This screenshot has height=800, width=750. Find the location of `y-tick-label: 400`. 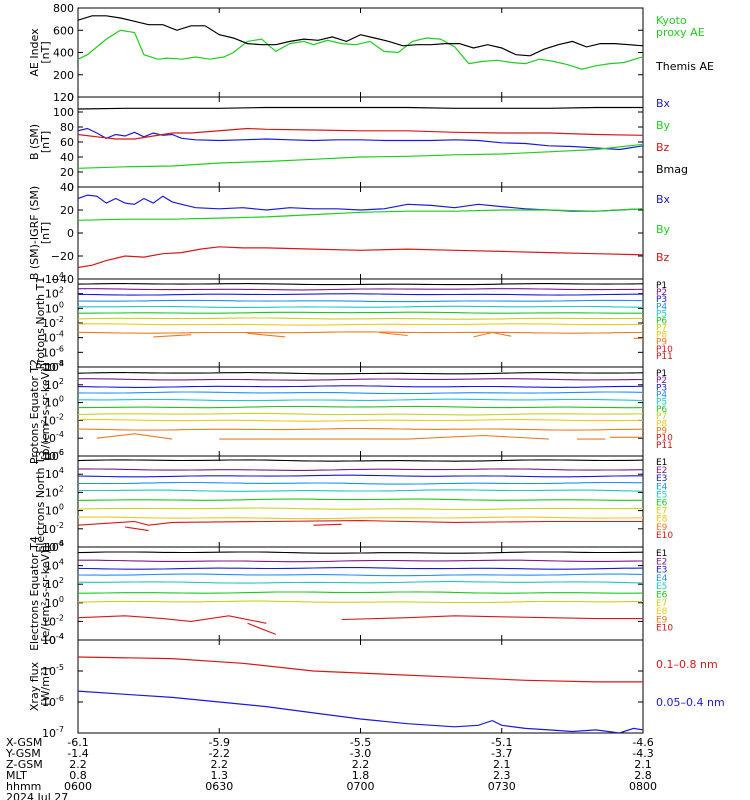

y-tick-label: 400 is located at coordinates (63, 53).